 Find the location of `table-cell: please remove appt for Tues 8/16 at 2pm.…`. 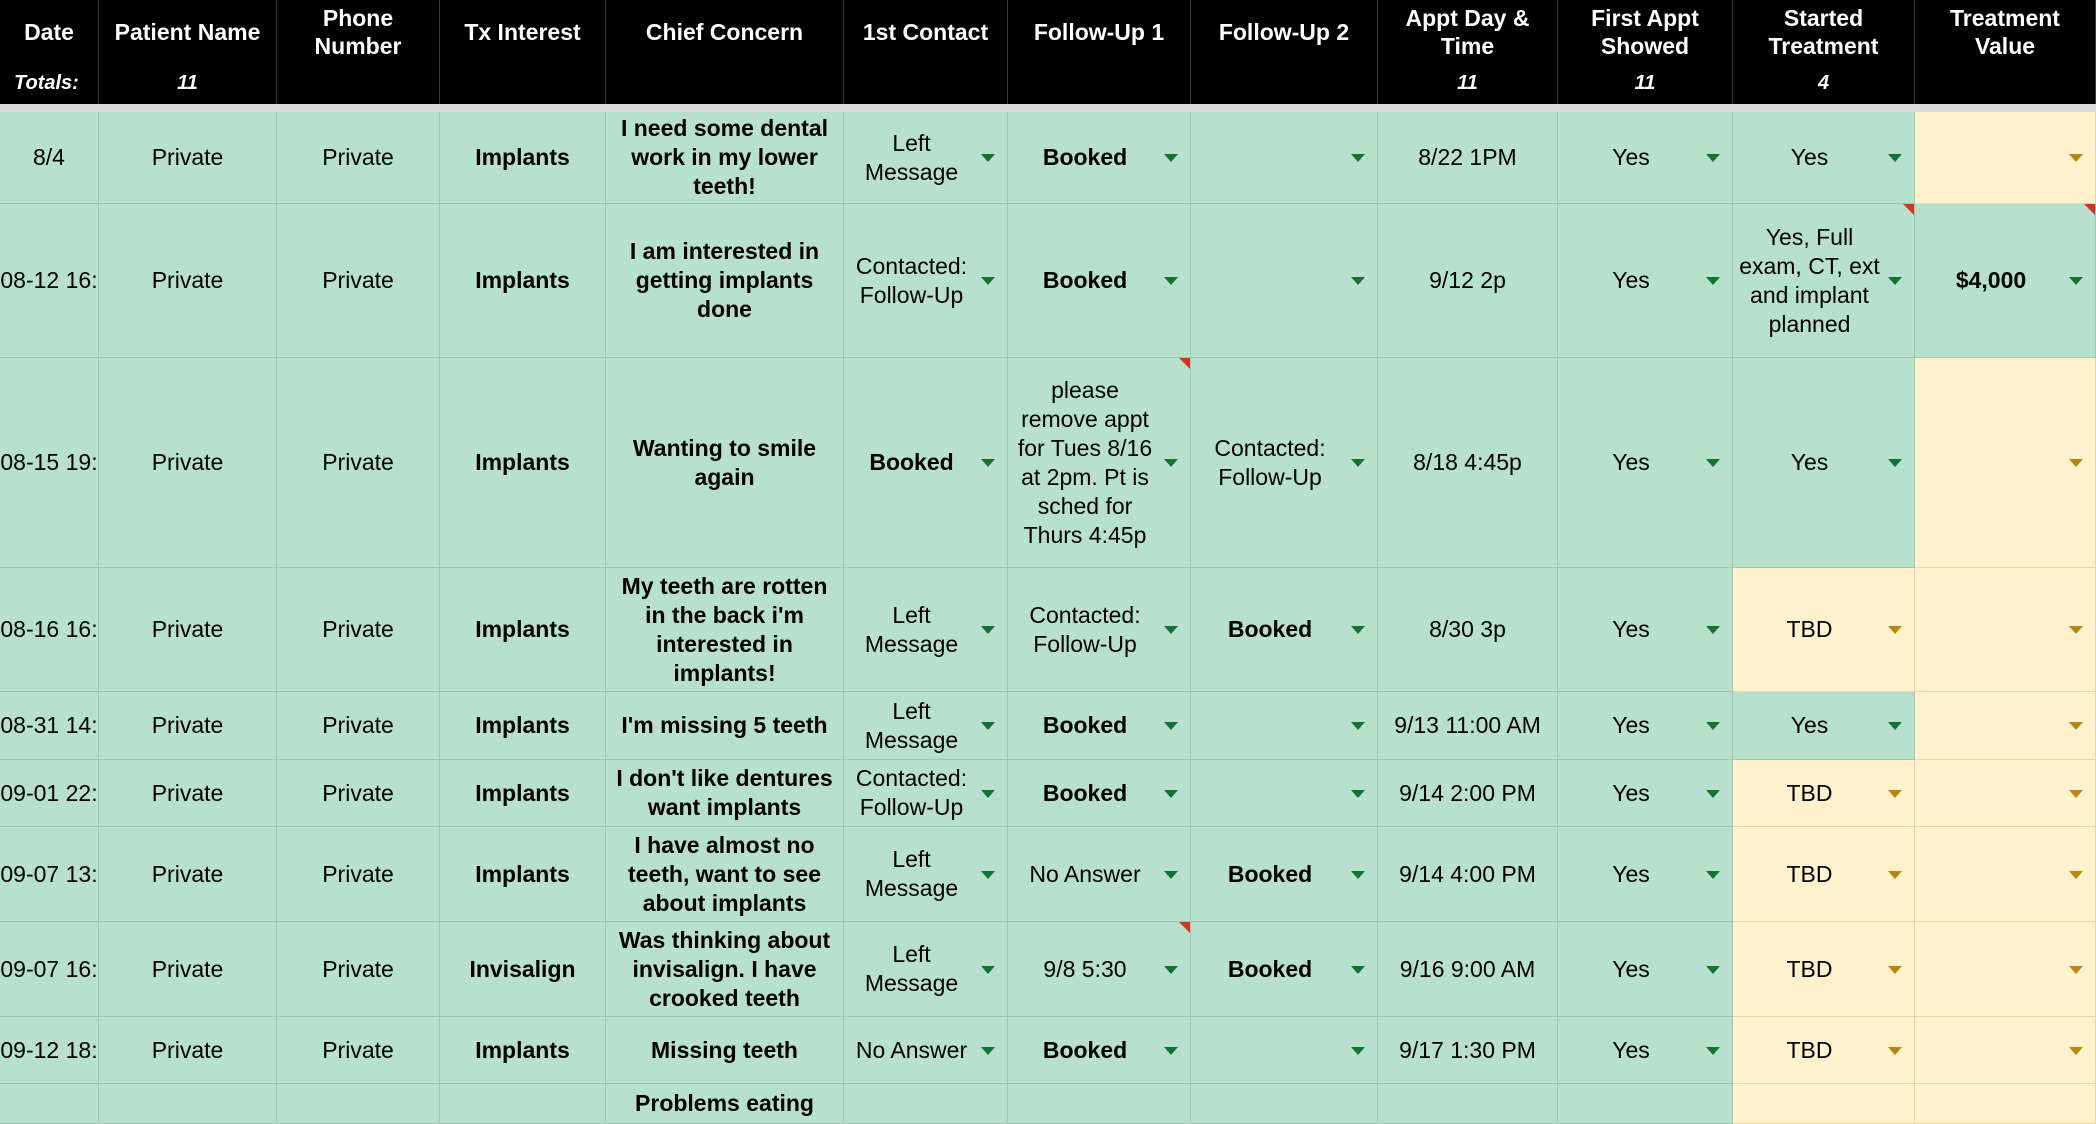

table-cell: please remove appt for Tues 8/16 at 2pm.… is located at coordinates (1099, 463).